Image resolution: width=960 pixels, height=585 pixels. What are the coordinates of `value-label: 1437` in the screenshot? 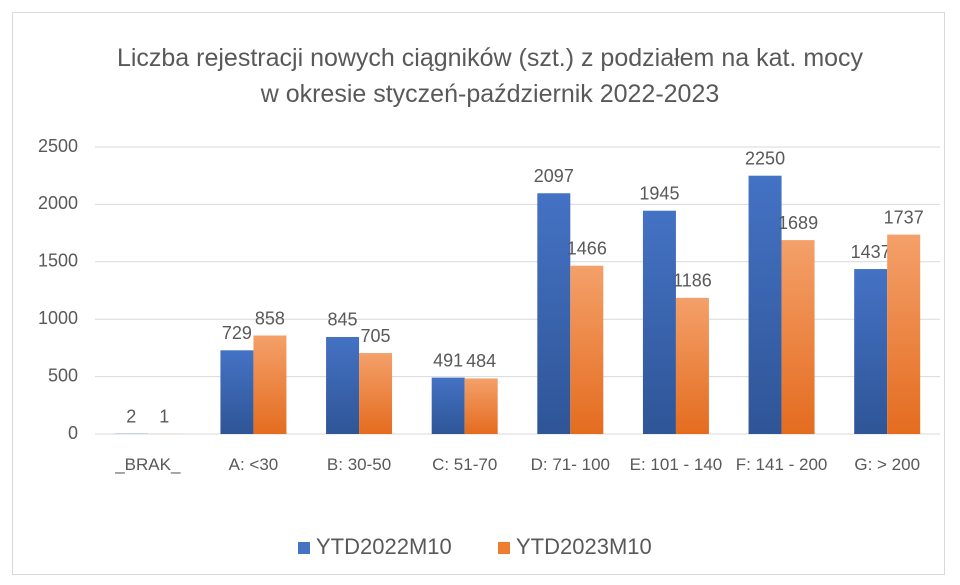 It's located at (871, 252).